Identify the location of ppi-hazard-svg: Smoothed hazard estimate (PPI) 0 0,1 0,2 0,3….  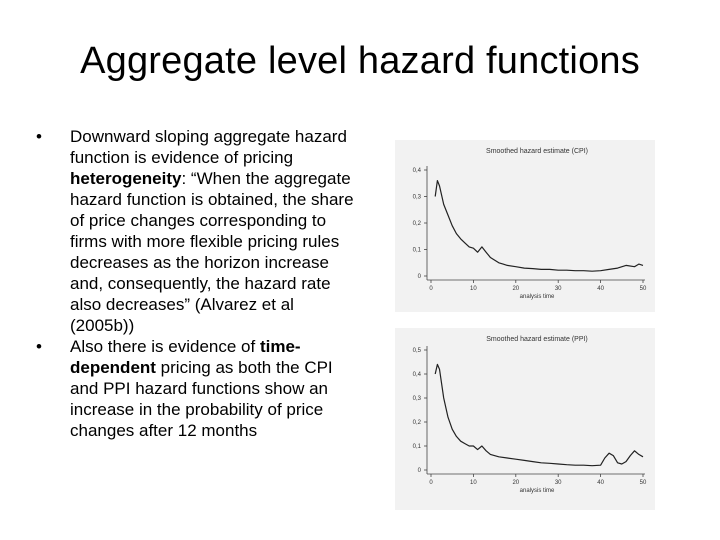
(530, 415).